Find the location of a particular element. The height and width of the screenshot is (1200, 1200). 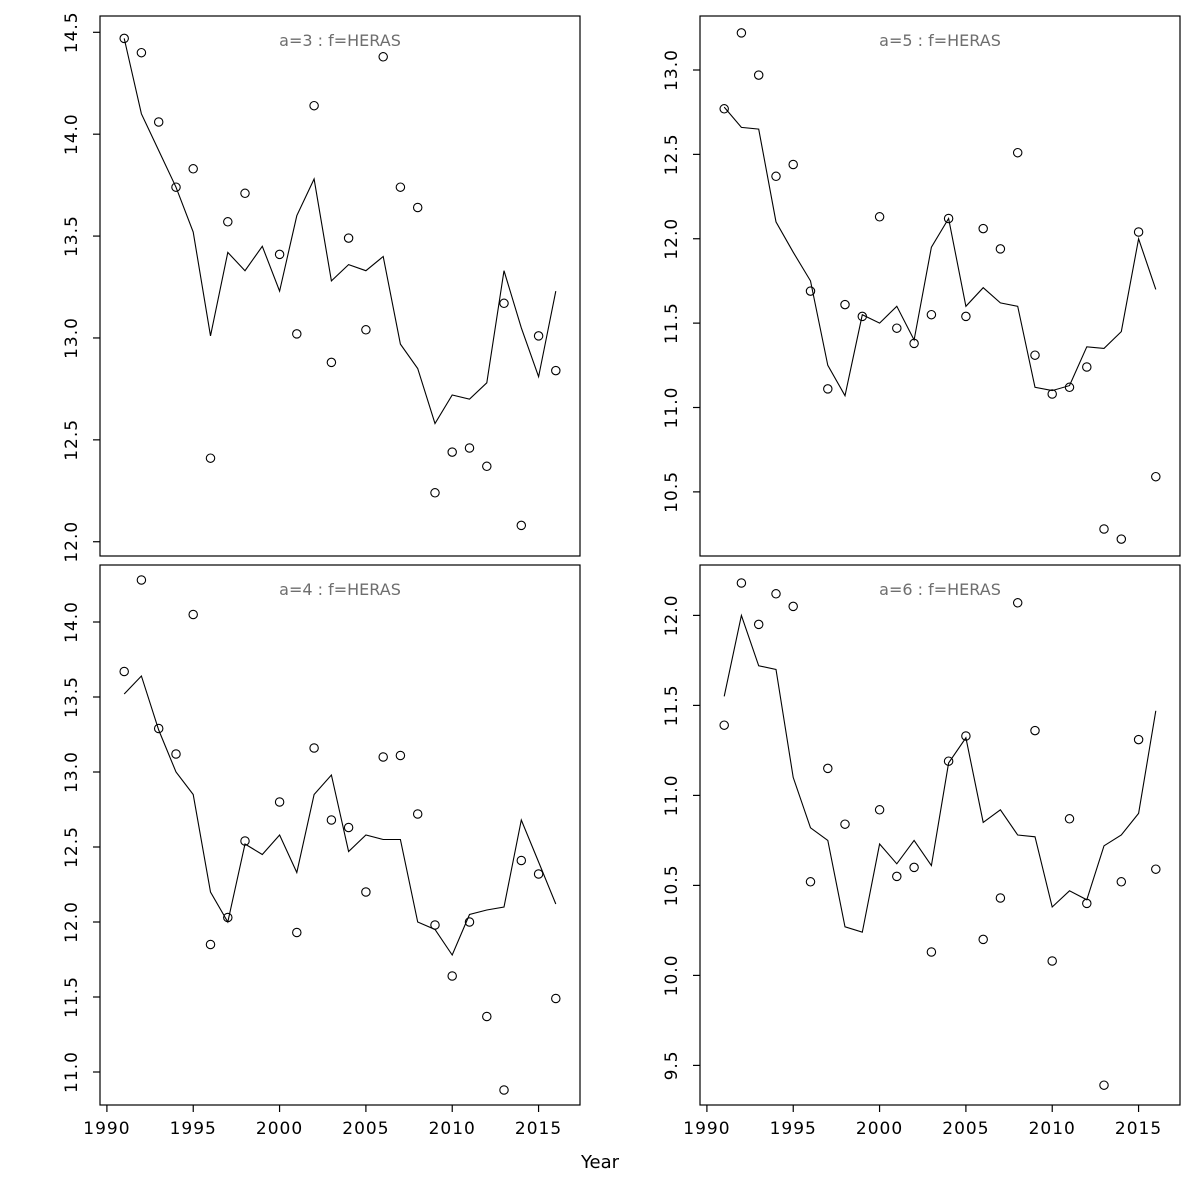

x-tick-label: 2015 is located at coordinates (1138, 1129).